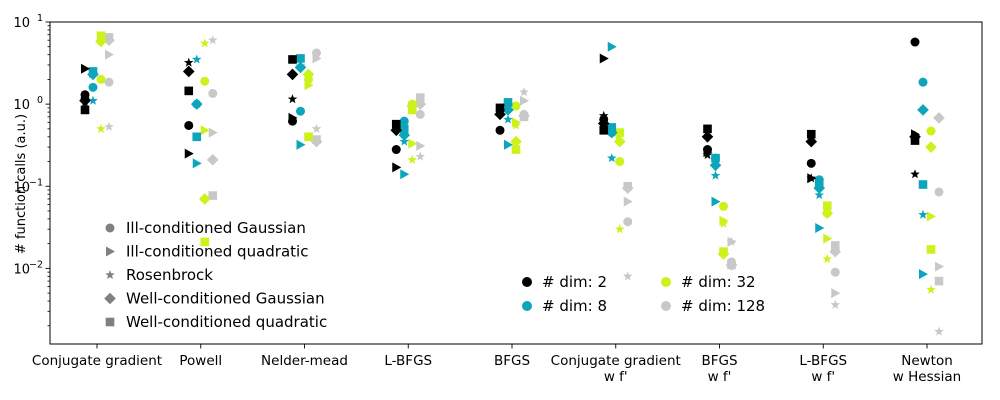 This screenshot has width=1000, height=400. What do you see at coordinates (110, 251) in the screenshot?
I see `legend-problem-marker` at bounding box center [110, 251].